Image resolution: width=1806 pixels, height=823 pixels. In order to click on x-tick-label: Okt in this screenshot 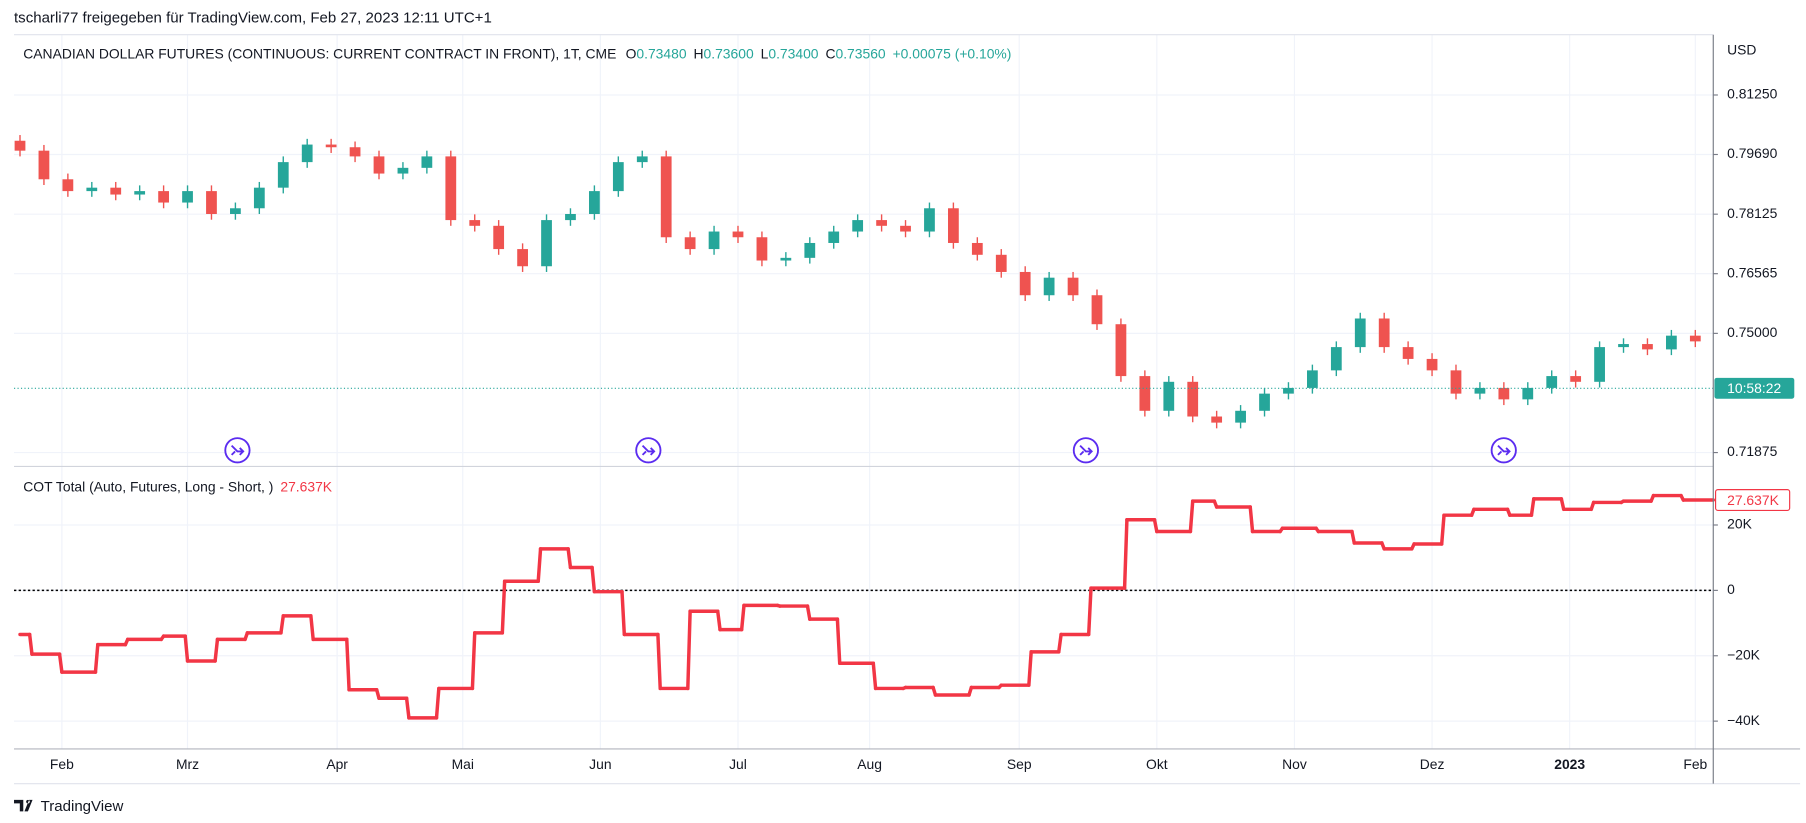, I will do `click(1157, 764)`.